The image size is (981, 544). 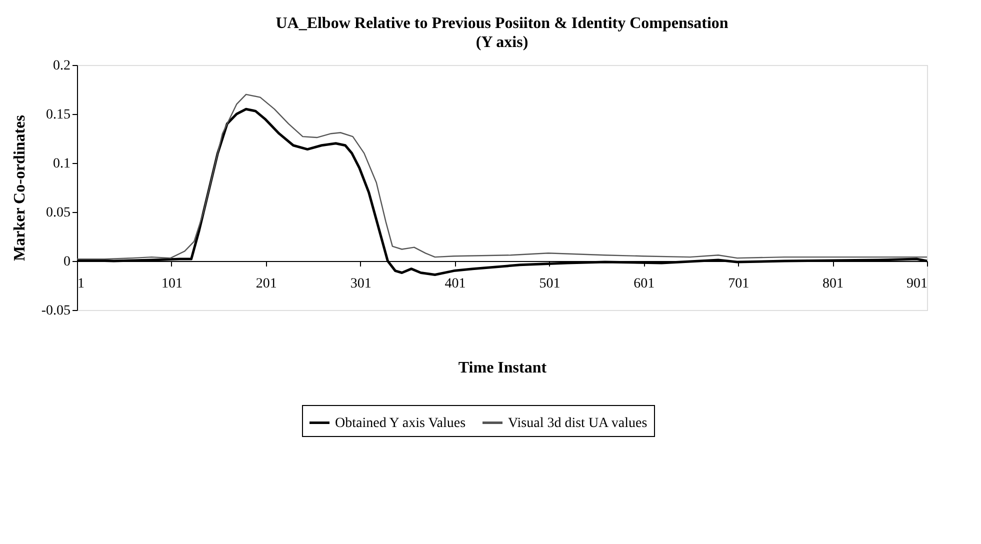 What do you see at coordinates (58, 213) in the screenshot?
I see `y-tick-label: 0.05` at bounding box center [58, 213].